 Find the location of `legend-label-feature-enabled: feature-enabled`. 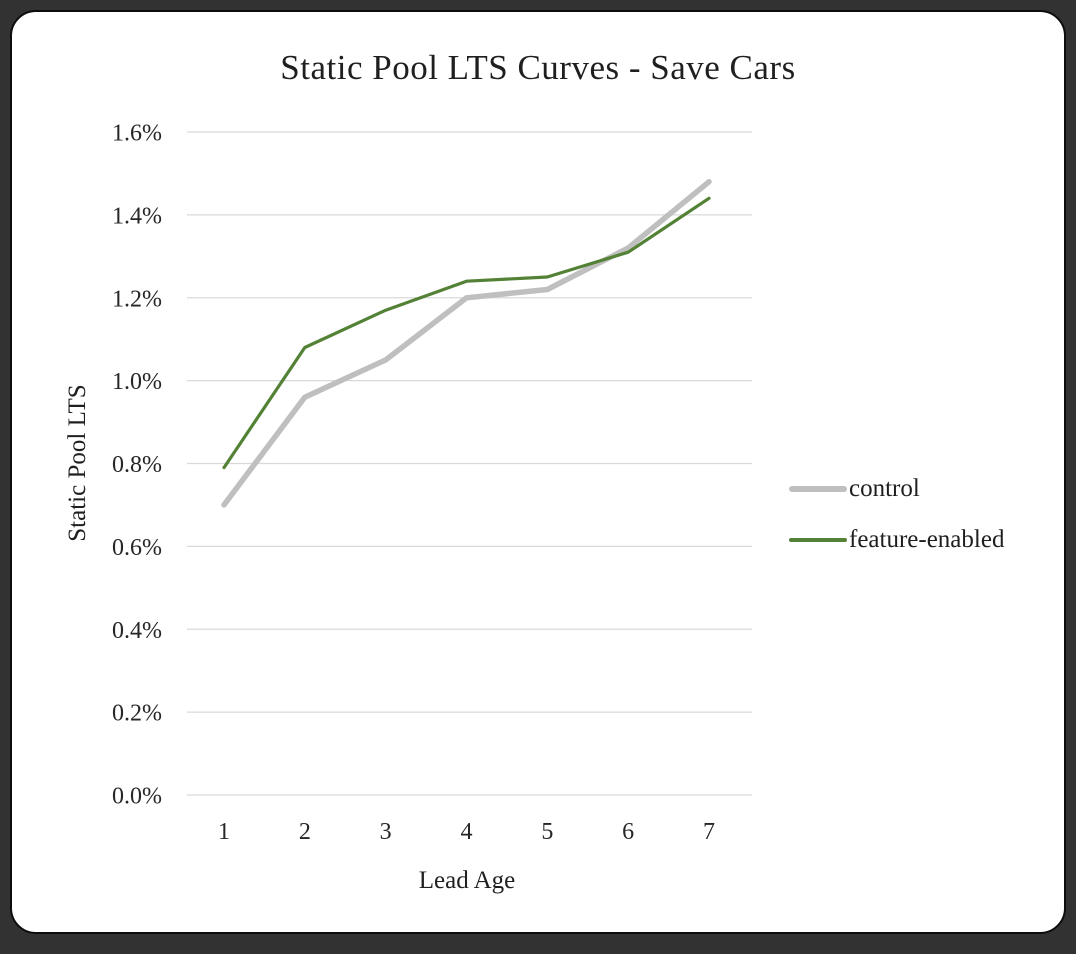

legend-label-feature-enabled: feature-enabled is located at coordinates (927, 539).